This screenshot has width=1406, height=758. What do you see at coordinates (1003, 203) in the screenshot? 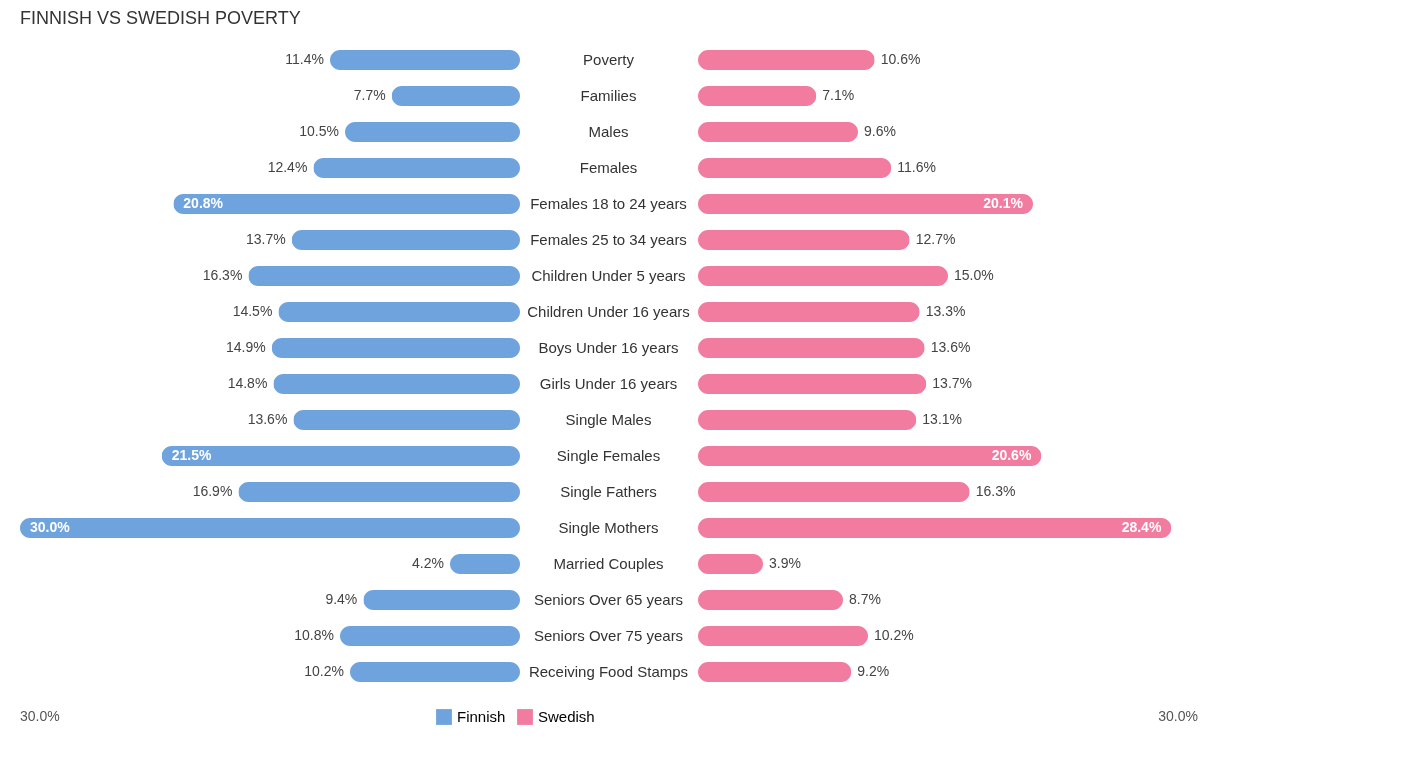
I see `data-label: 20.1%` at bounding box center [1003, 203].